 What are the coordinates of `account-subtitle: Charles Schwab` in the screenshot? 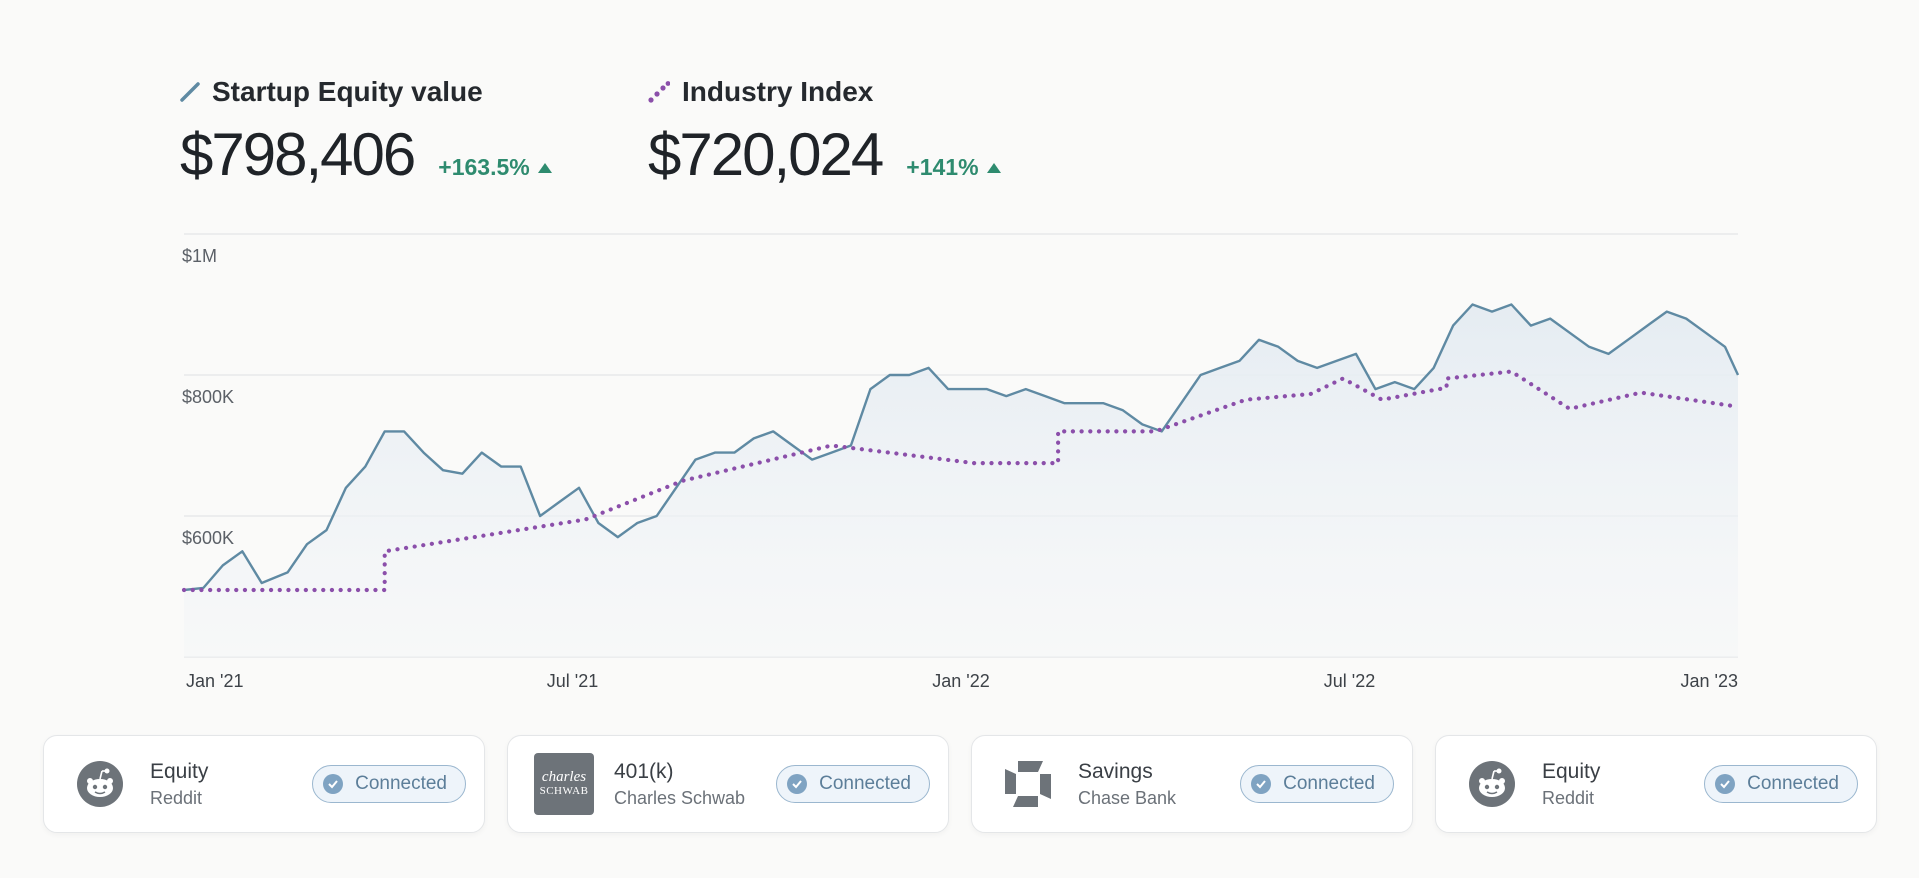 It's located at (680, 797).